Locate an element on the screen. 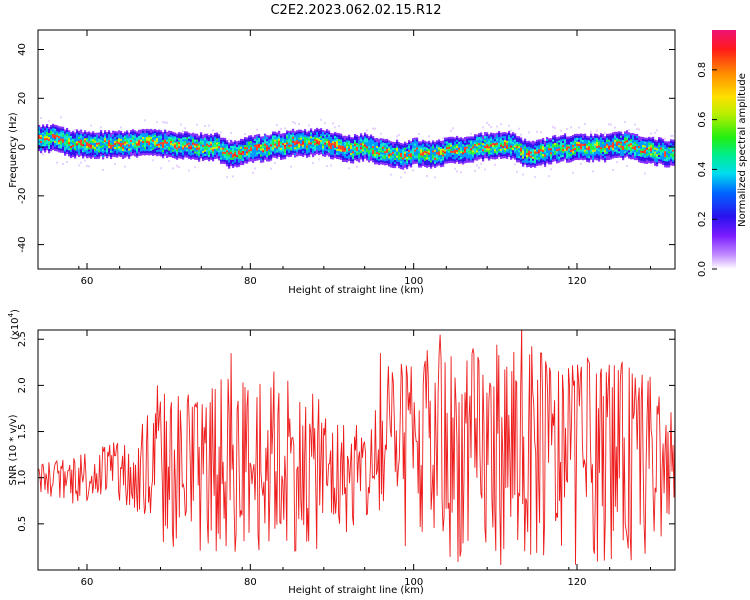  x-tick-label: 100 is located at coordinates (413, 281).